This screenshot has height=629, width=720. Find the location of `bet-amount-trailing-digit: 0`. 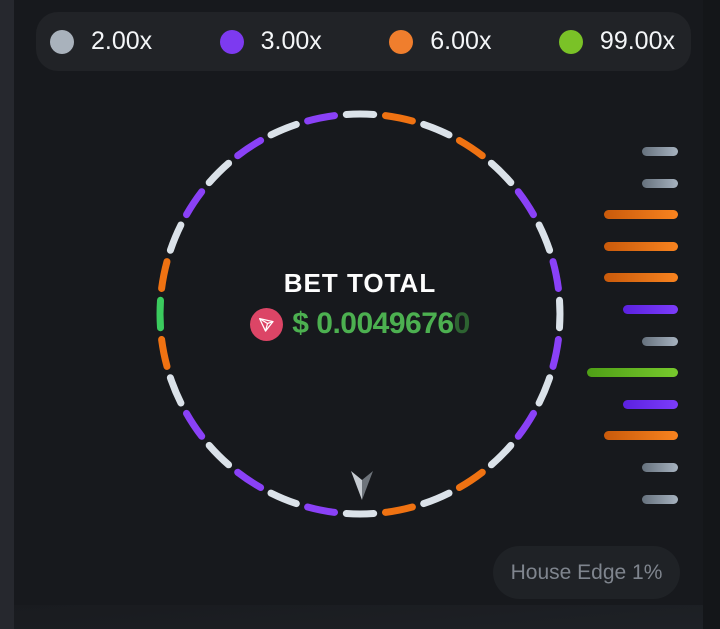

bet-amount-trailing-digit: 0 is located at coordinates (462, 323).